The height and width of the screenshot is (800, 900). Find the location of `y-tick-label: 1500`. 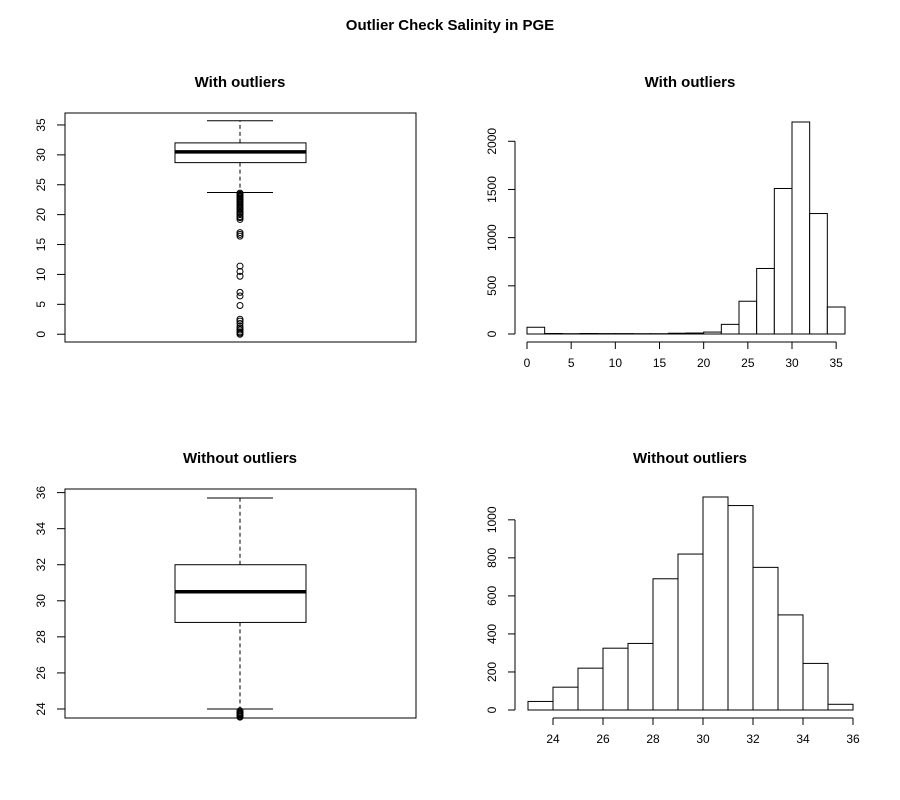

y-tick-label: 1500 is located at coordinates (492, 189).